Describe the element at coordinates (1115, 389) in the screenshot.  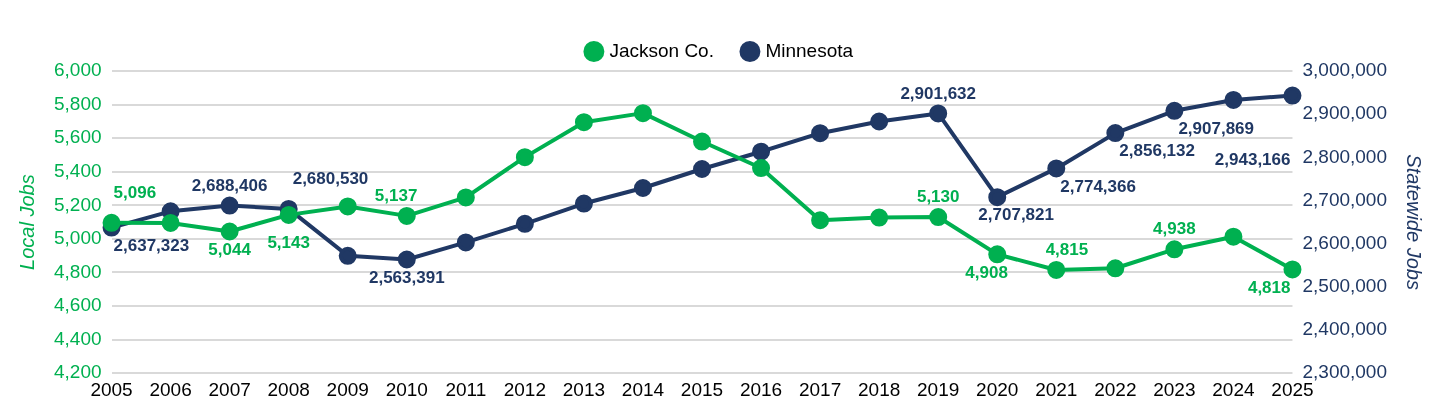
I see `x-tick-label: 2022` at that location.